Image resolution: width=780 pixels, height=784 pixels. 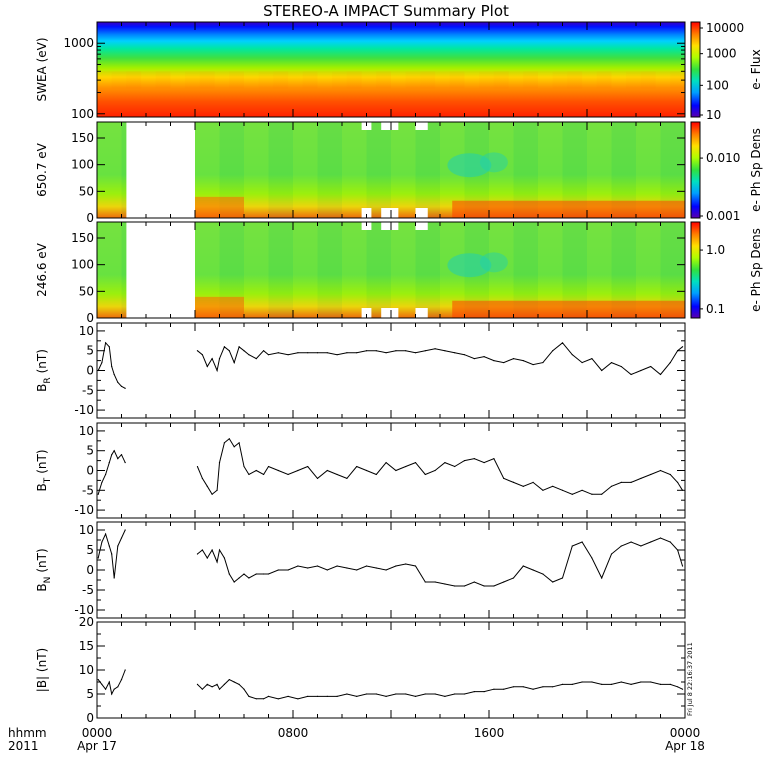 What do you see at coordinates (90, 451) in the screenshot?
I see `y-tick-label: 5` at bounding box center [90, 451].